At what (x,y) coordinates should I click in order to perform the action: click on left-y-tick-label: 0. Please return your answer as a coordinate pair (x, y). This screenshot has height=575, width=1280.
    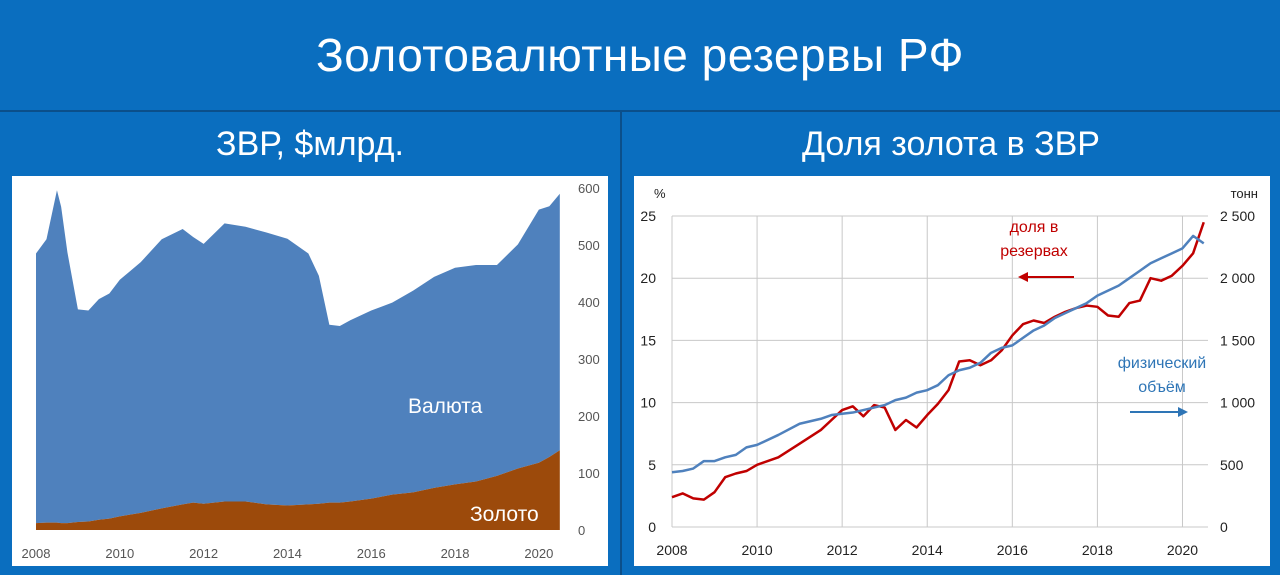
    Looking at the image, I should click on (652, 527).